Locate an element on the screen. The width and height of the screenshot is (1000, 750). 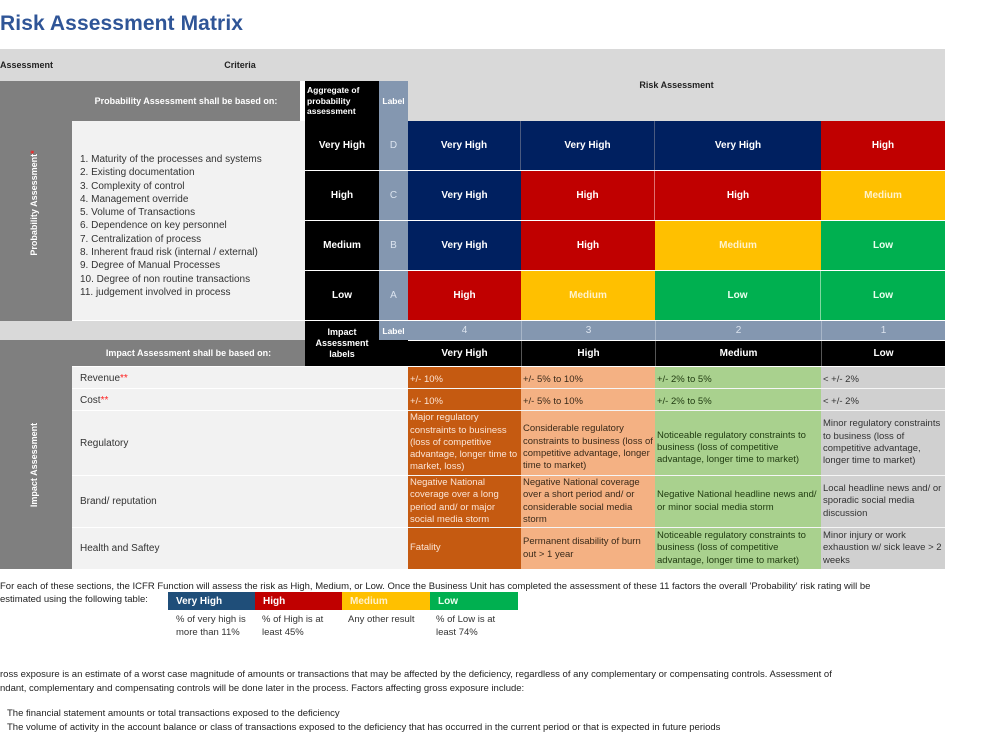
impact-row-label-health: Health and Saftey is located at coordinates (120, 548).